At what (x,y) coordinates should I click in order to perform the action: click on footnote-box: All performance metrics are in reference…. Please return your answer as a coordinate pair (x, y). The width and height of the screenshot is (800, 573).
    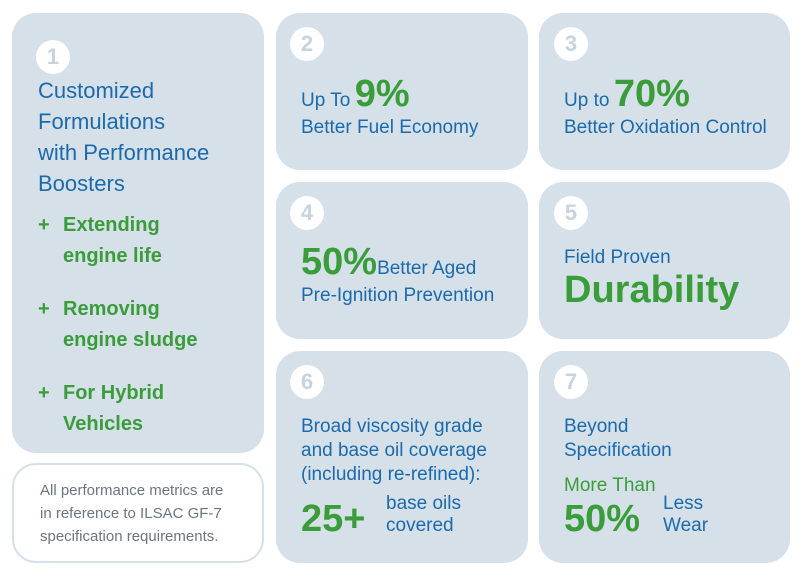
    Looking at the image, I should click on (138, 513).